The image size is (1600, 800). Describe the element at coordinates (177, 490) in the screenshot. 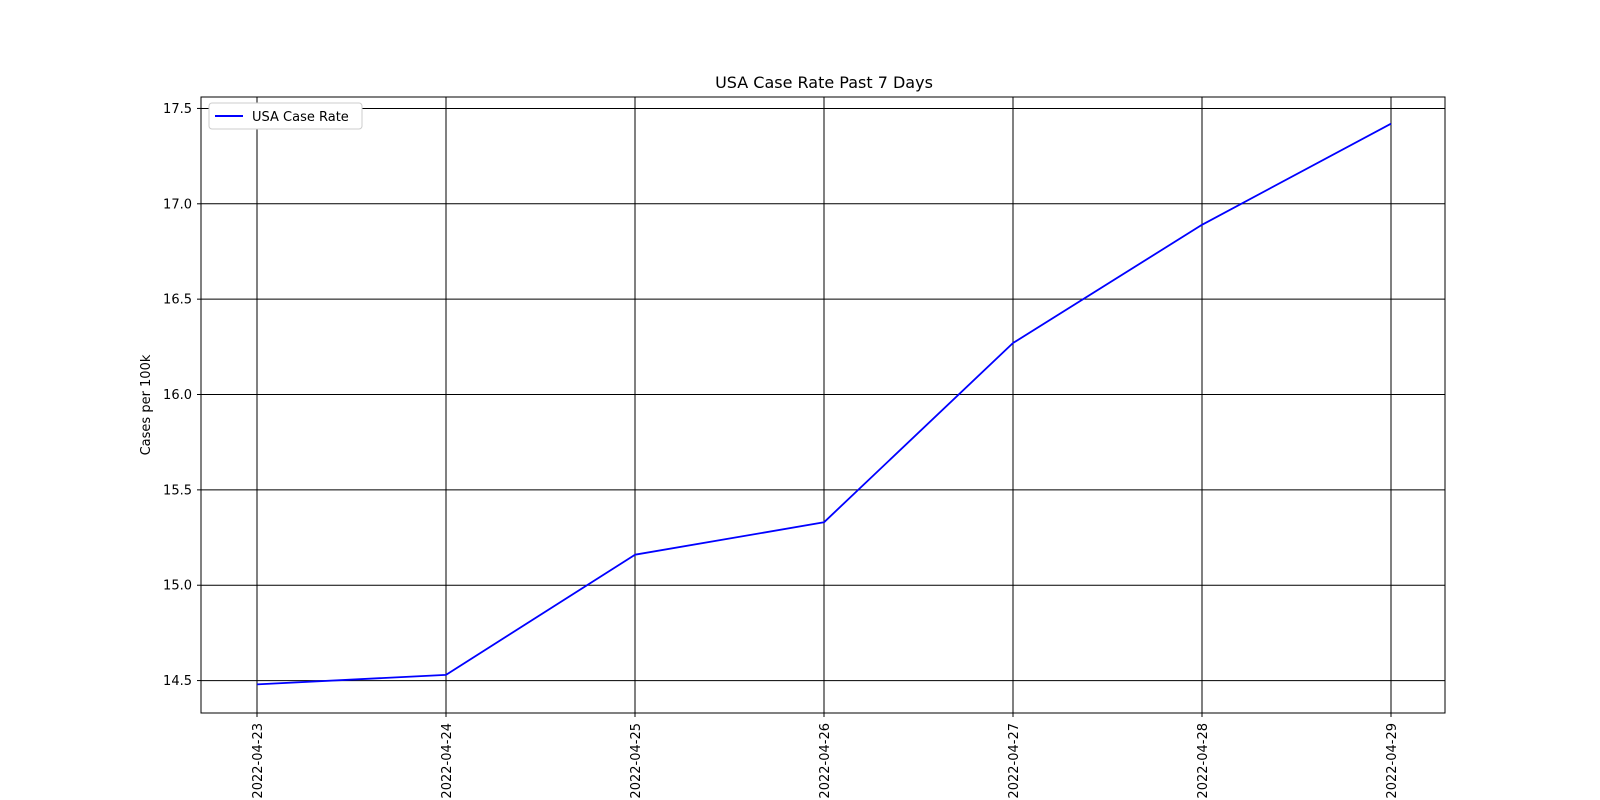

I see `y-tick-label: 15.5` at that location.